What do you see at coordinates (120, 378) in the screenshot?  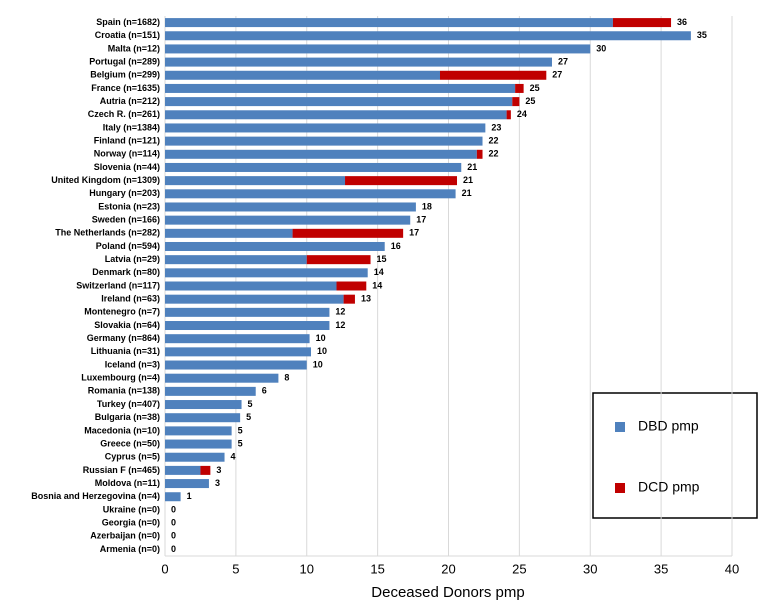 I see `y-tick-label: Luxembourg (n=4)` at bounding box center [120, 378].